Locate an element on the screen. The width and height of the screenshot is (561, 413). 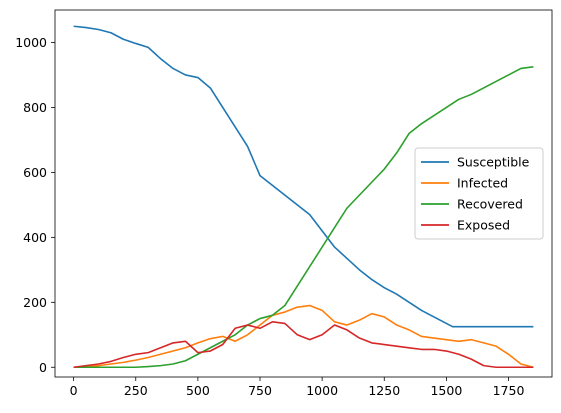
x-tick-label: 500 is located at coordinates (198, 390).